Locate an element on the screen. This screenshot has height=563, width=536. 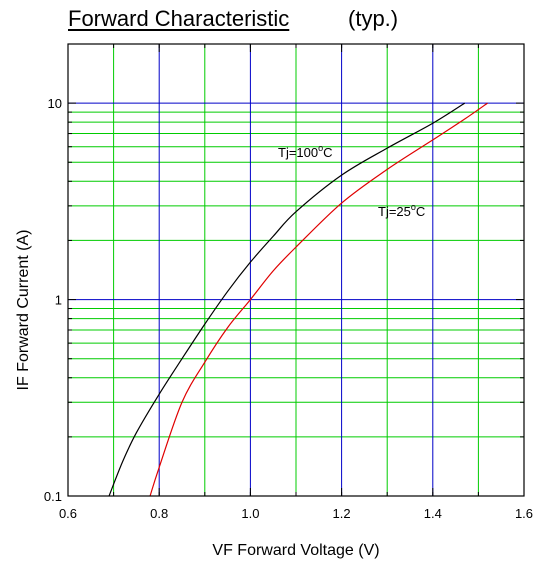
series-label-1: Tj=25oC is located at coordinates (401, 210).